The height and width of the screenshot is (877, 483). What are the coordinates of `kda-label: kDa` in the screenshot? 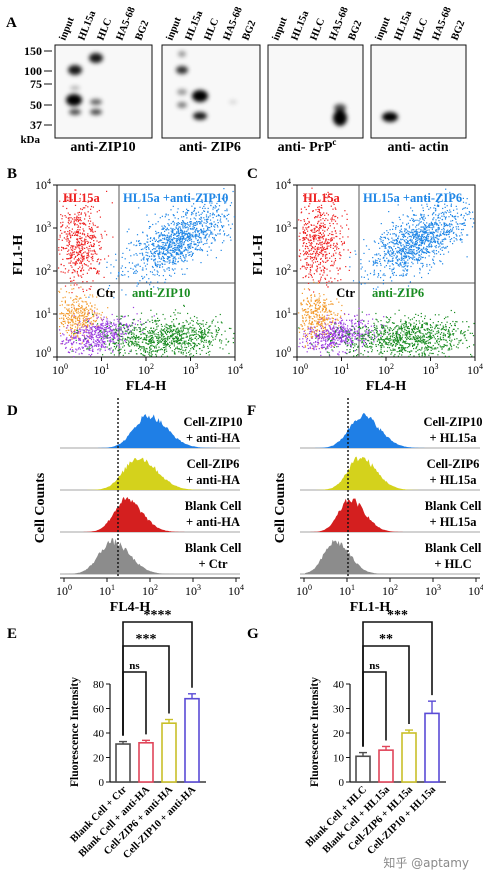 It's located at (30, 140).